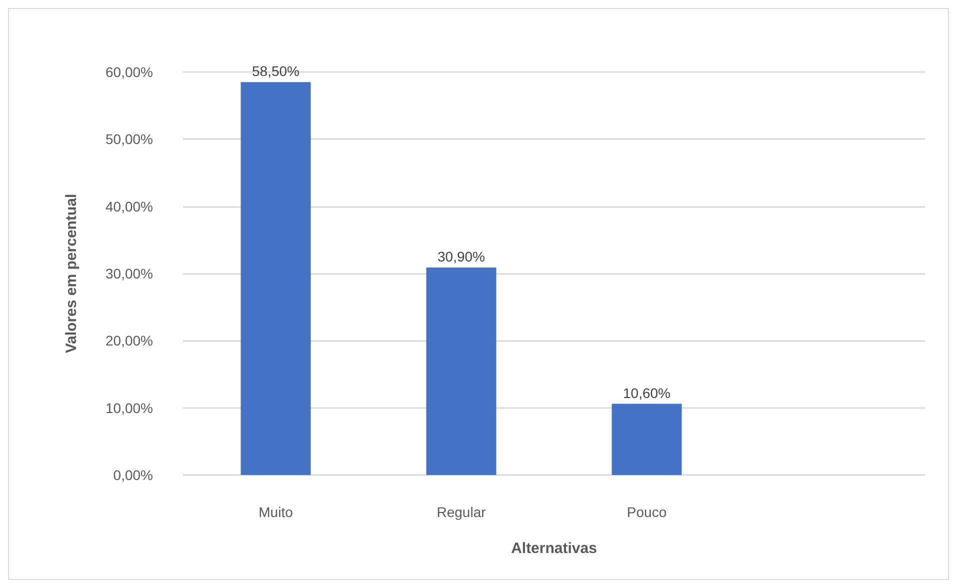 This screenshot has width=957, height=588. Describe the element at coordinates (554, 548) in the screenshot. I see `x-axis-title: Alternativas` at that location.